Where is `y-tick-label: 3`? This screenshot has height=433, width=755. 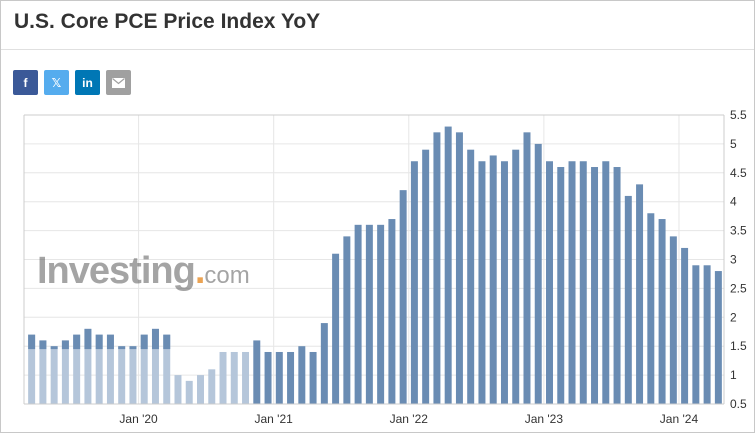
y-tick-label: 3 is located at coordinates (733, 260).